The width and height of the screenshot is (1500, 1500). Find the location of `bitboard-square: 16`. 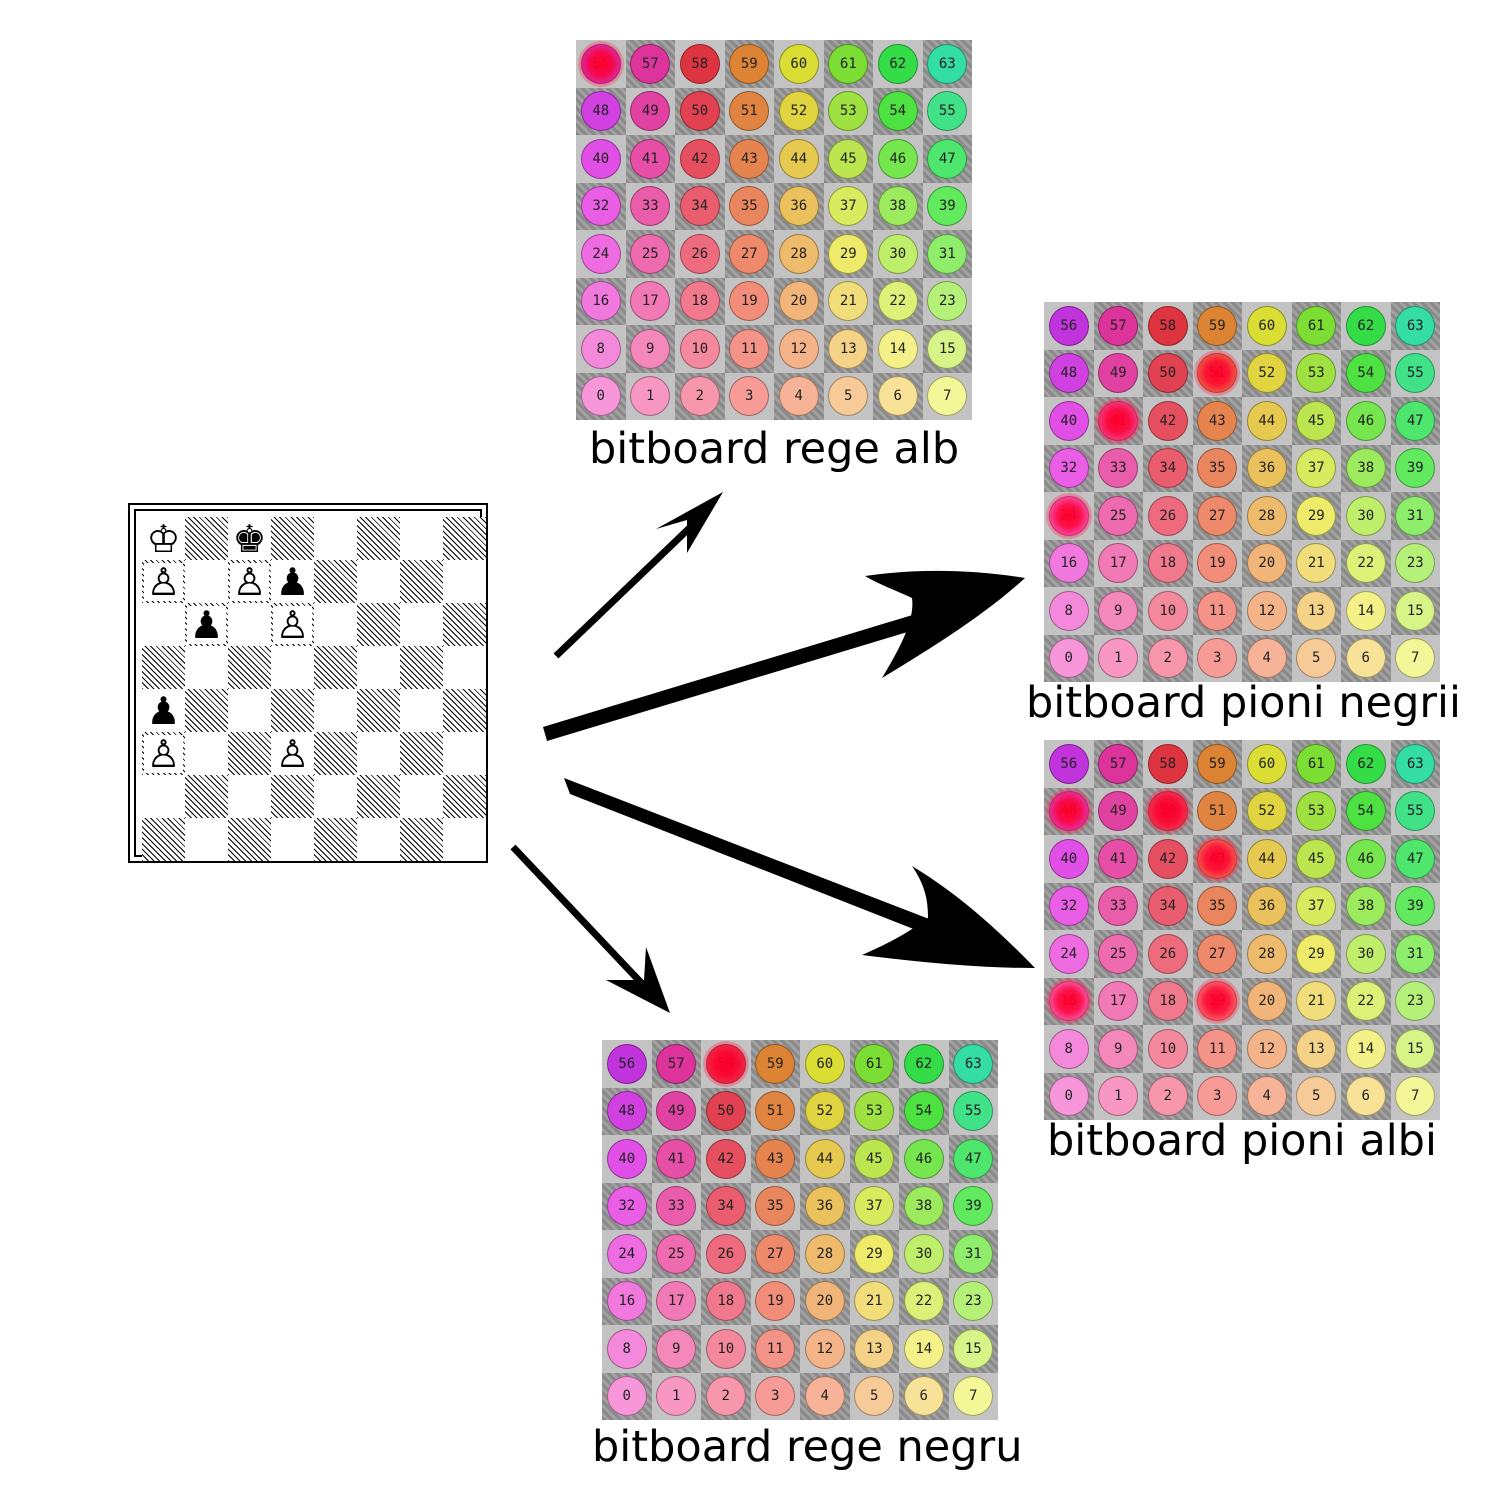

bitboard-square: 16 is located at coordinates (601, 301).